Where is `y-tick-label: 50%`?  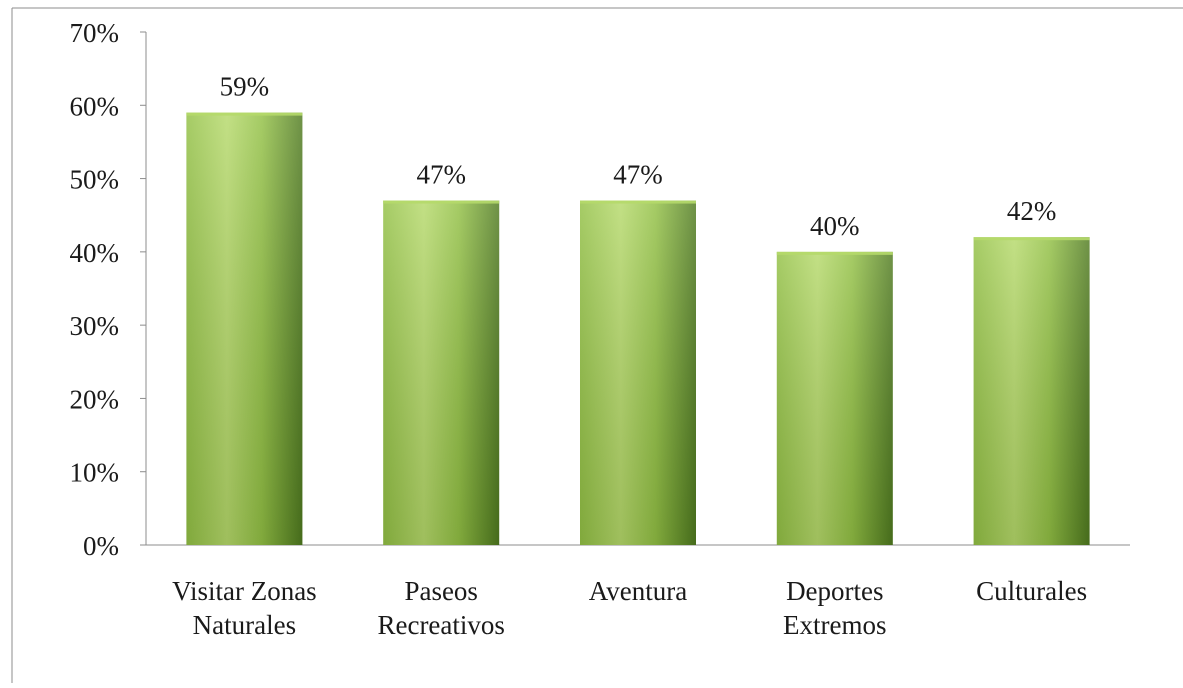
y-tick-label: 50% is located at coordinates (95, 180).